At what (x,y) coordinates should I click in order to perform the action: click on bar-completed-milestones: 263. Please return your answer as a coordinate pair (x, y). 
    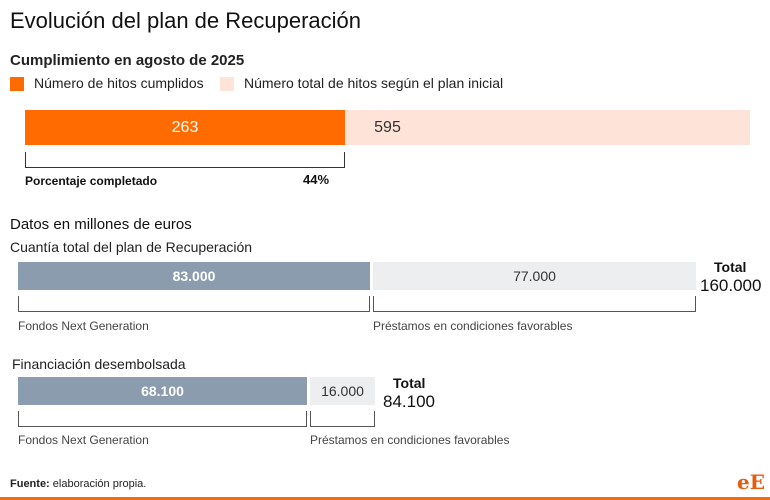
    Looking at the image, I should click on (185, 127).